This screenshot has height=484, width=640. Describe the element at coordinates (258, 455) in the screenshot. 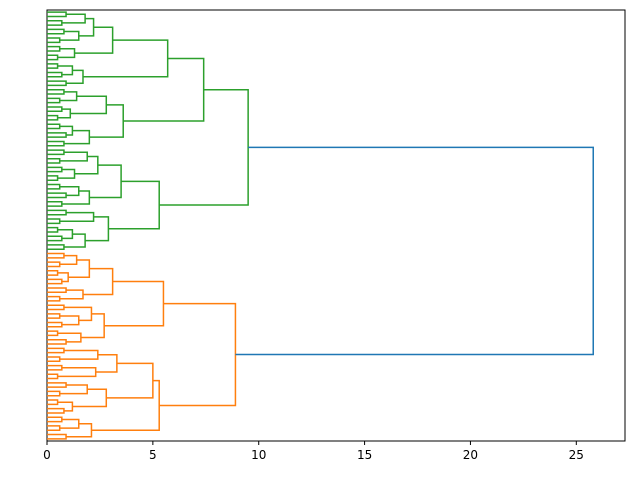

I see `x-tick-label: 10` at that location.